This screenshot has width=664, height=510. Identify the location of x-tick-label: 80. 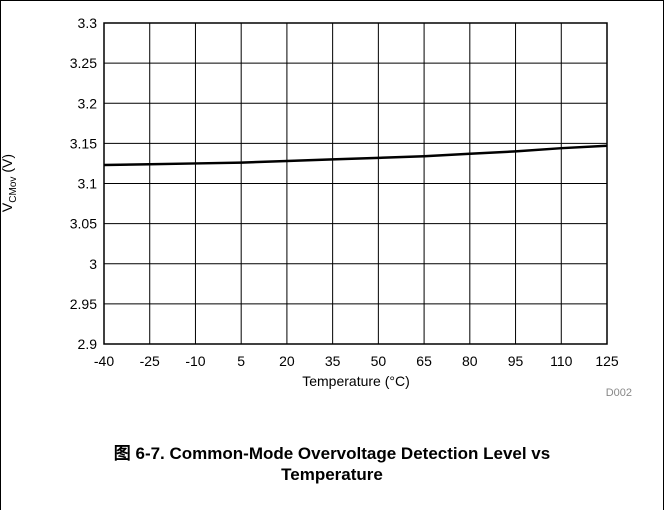
(470, 361).